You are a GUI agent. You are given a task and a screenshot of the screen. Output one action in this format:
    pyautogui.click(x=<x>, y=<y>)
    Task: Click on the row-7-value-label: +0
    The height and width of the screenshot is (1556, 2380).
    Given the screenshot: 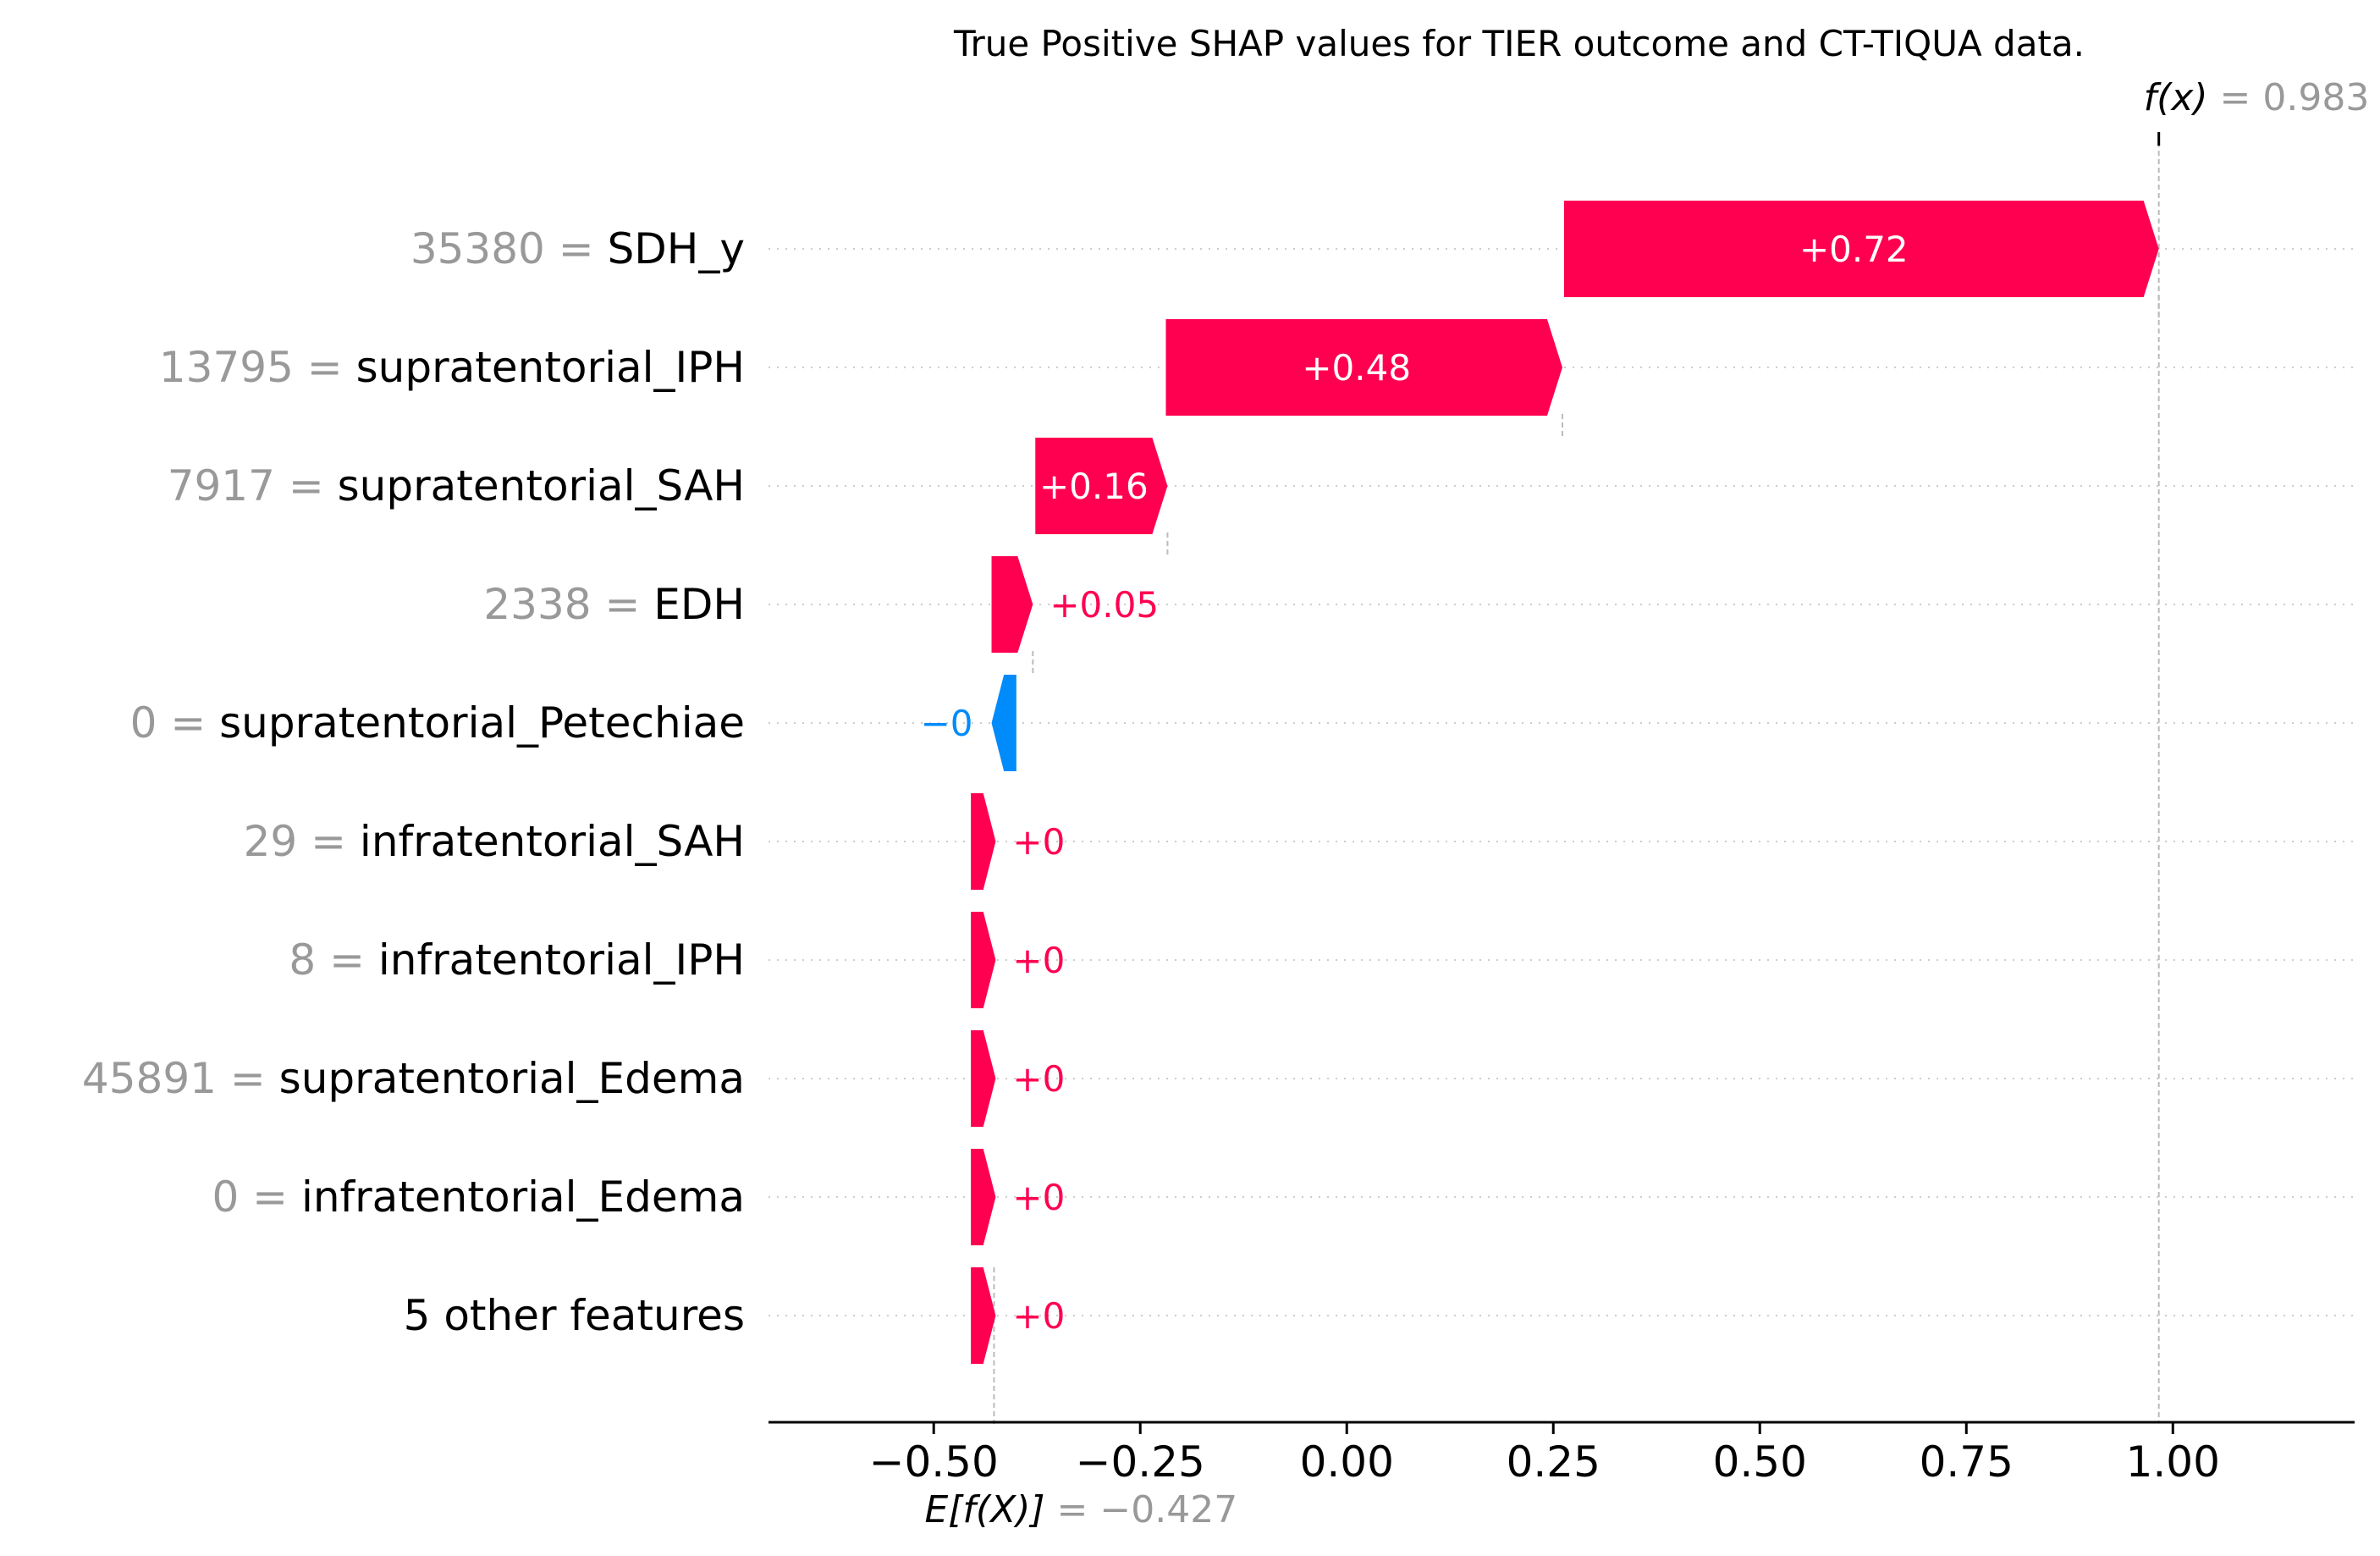 What is the action you would take?
    pyautogui.click(x=1038, y=1079)
    